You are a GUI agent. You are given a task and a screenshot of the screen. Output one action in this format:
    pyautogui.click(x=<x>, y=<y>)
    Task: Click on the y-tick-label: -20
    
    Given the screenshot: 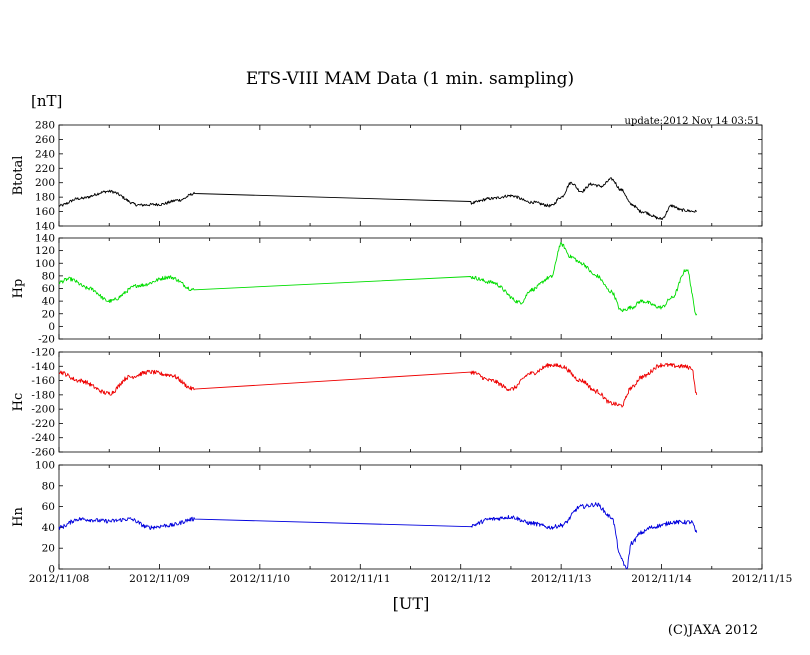 What is the action you would take?
    pyautogui.click(x=46, y=340)
    